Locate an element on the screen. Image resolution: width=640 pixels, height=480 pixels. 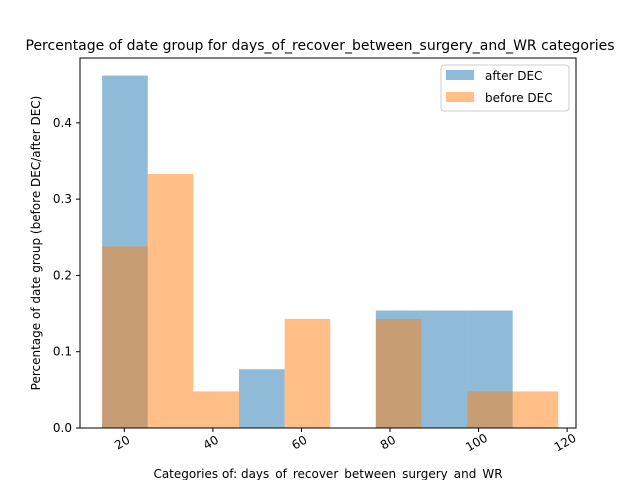
legend-label-after-dec: after DEC is located at coordinates (513, 76).